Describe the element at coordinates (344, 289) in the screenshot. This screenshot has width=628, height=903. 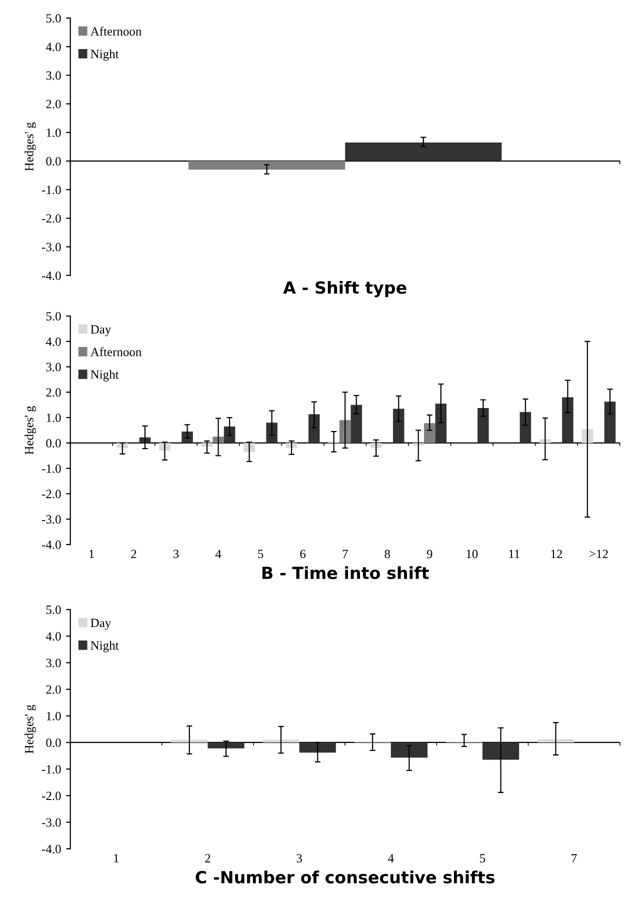
I see `x-axis-title: A - Shift type` at that location.